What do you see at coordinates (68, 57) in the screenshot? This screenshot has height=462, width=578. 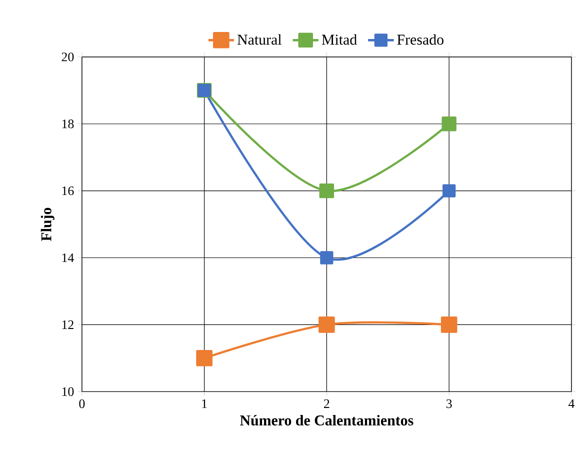 I see `y-tick-label: 20` at bounding box center [68, 57].